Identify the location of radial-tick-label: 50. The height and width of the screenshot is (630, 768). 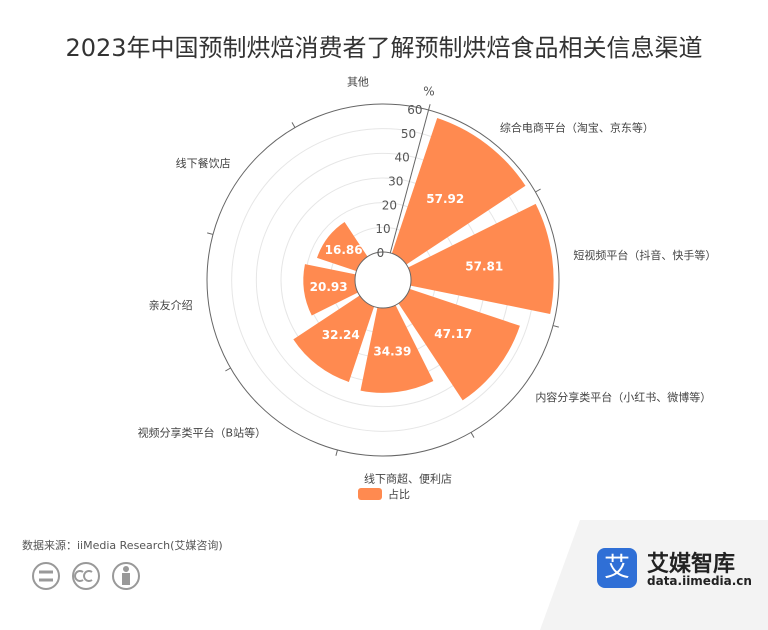
(408, 134).